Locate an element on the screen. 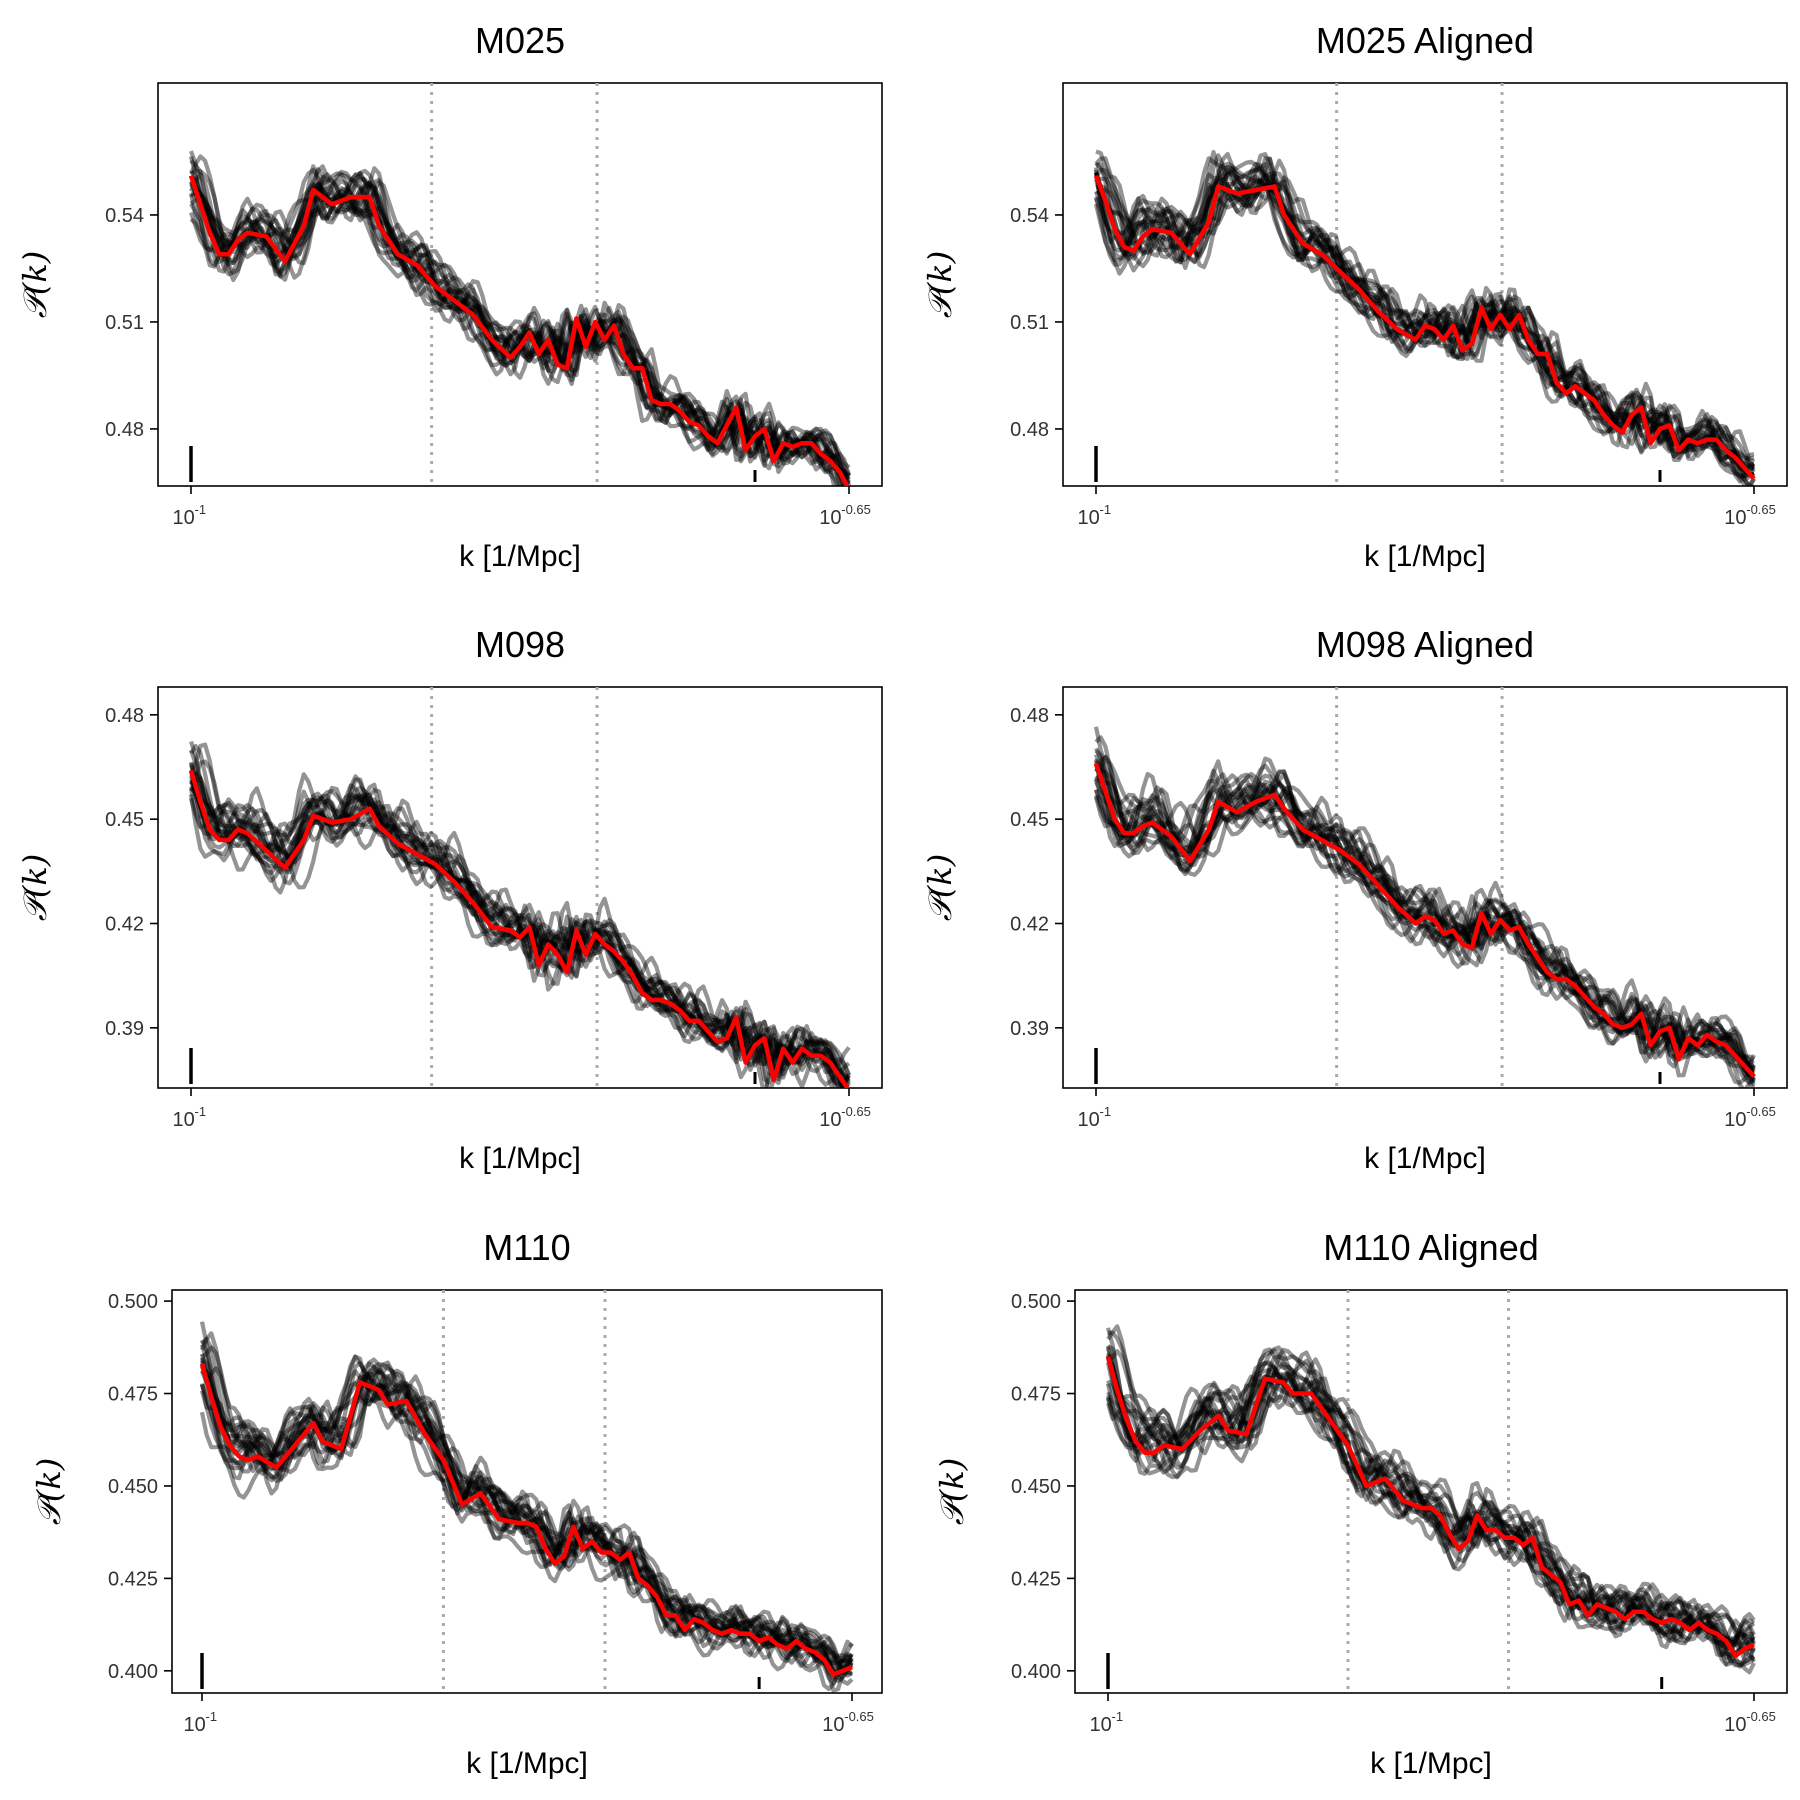 The height and width of the screenshot is (1800, 1800). y-tick-label: 0.54 is located at coordinates (124, 216).